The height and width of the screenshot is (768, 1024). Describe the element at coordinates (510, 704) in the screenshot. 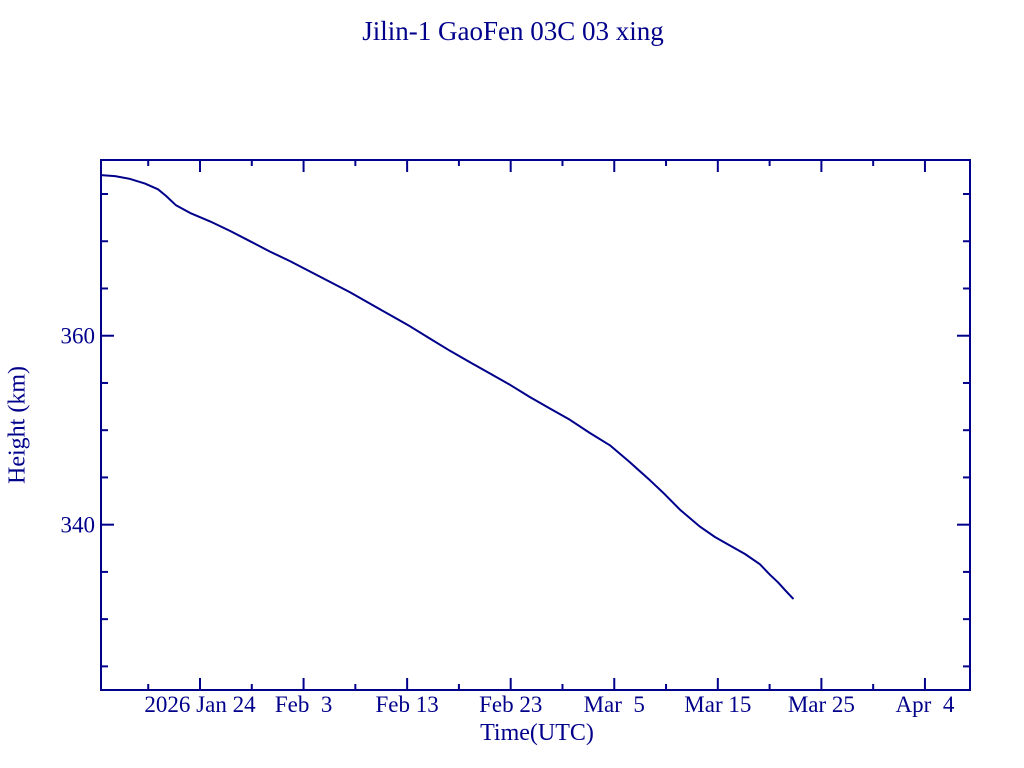

I see `x-tick-label: Feb 23` at that location.